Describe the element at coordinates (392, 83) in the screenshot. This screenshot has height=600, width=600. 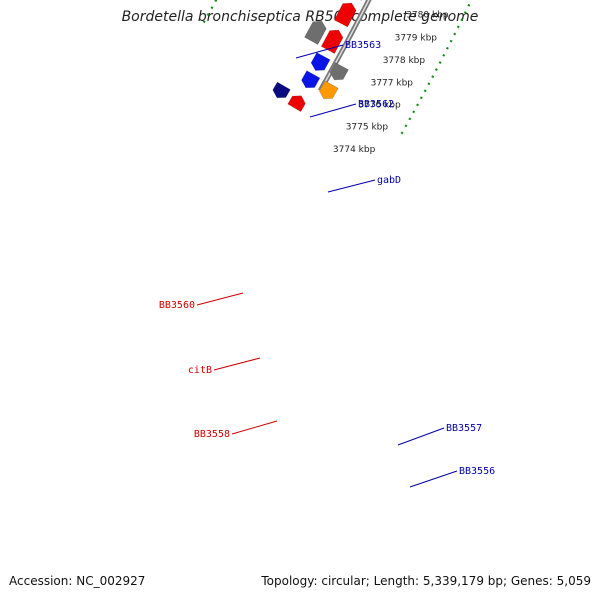
I see `tick-label-8: 3777 kbp` at that location.